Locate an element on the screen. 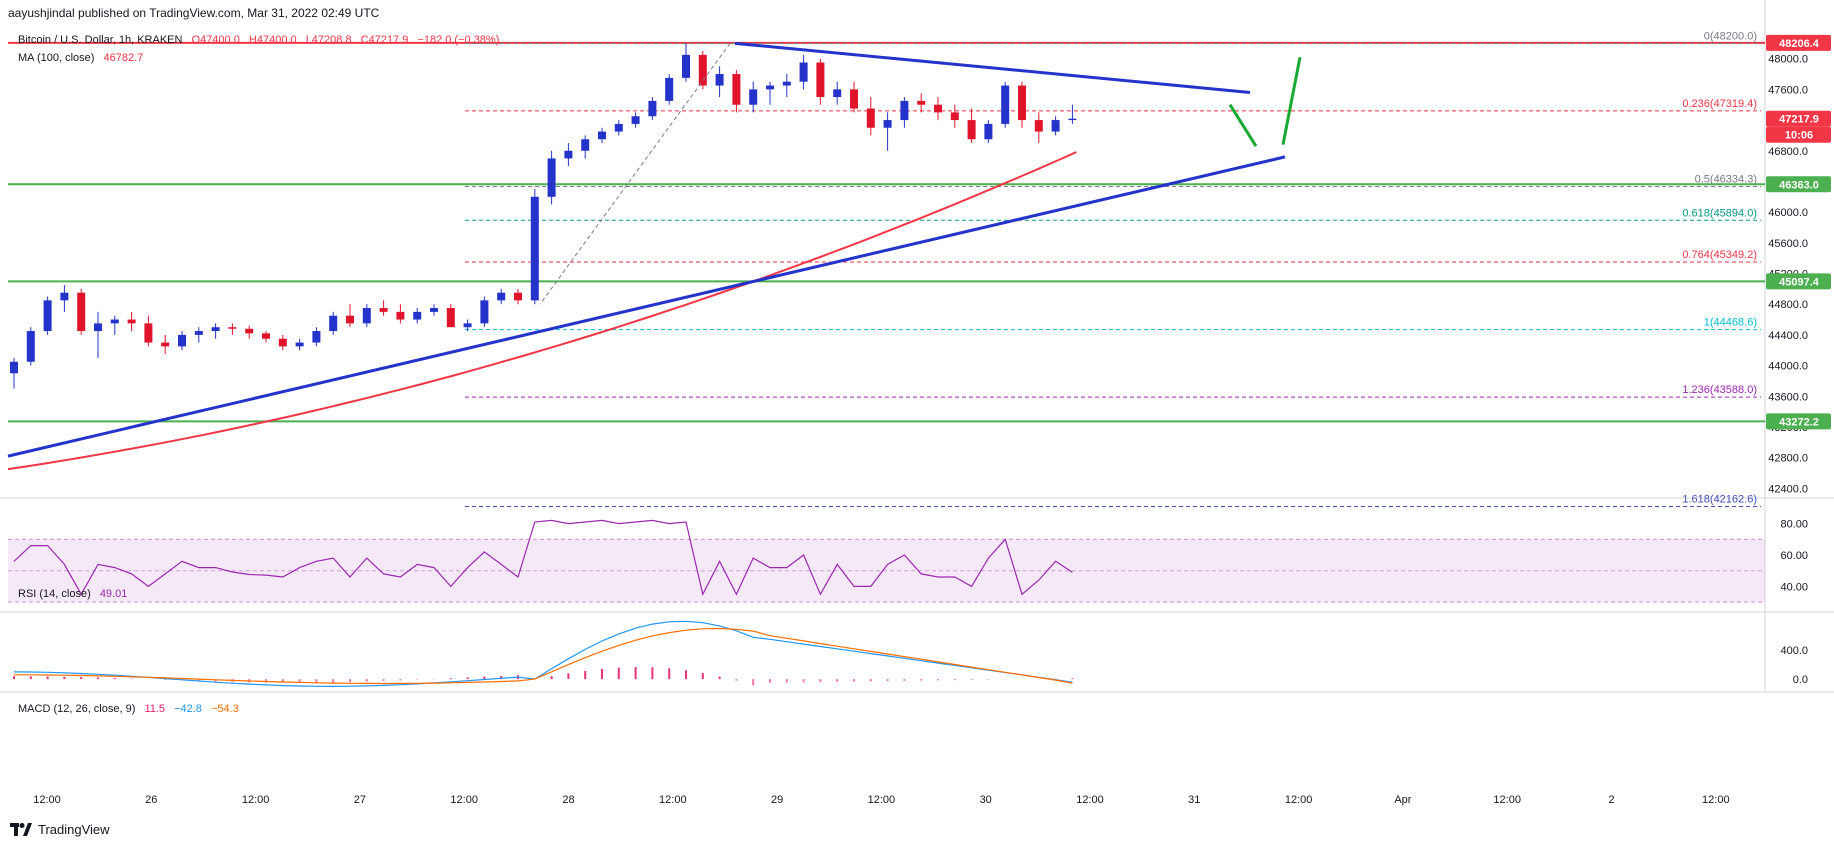  time-axis-label: 28 is located at coordinates (568, 800).